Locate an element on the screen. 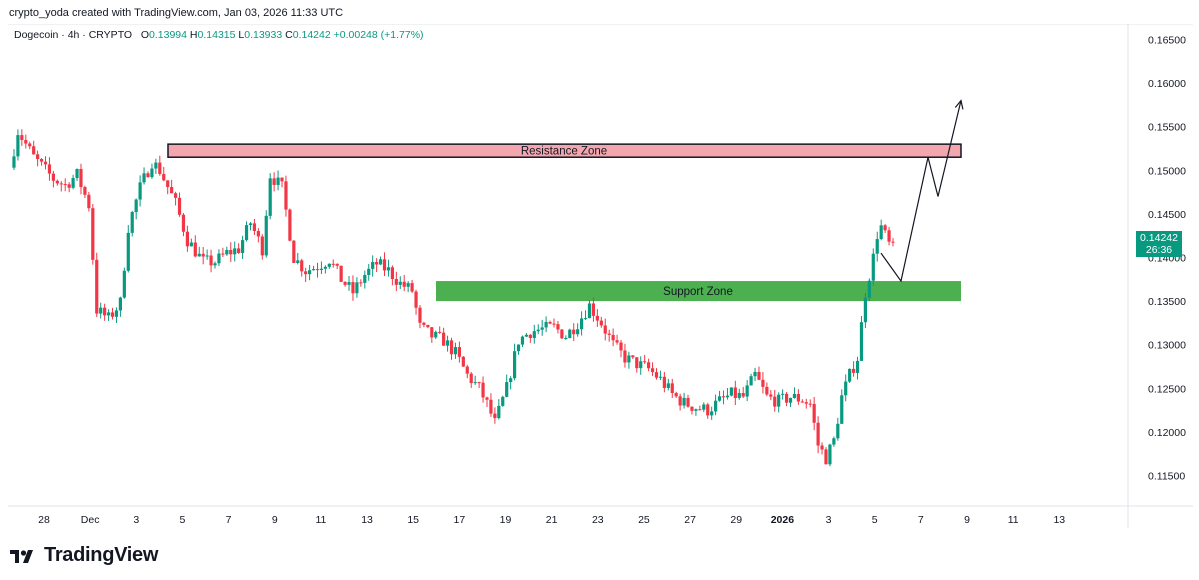  tradingview-logo-text: TradingView is located at coordinates (101, 555).